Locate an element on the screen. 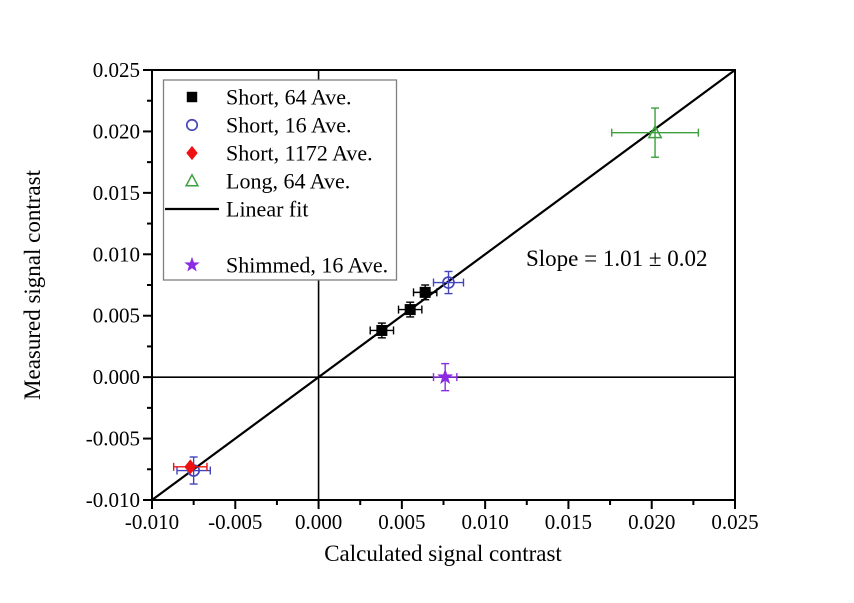 Image resolution: width=854 pixels, height=603 pixels. y-tick-label: 0.000 is located at coordinates (116, 377).